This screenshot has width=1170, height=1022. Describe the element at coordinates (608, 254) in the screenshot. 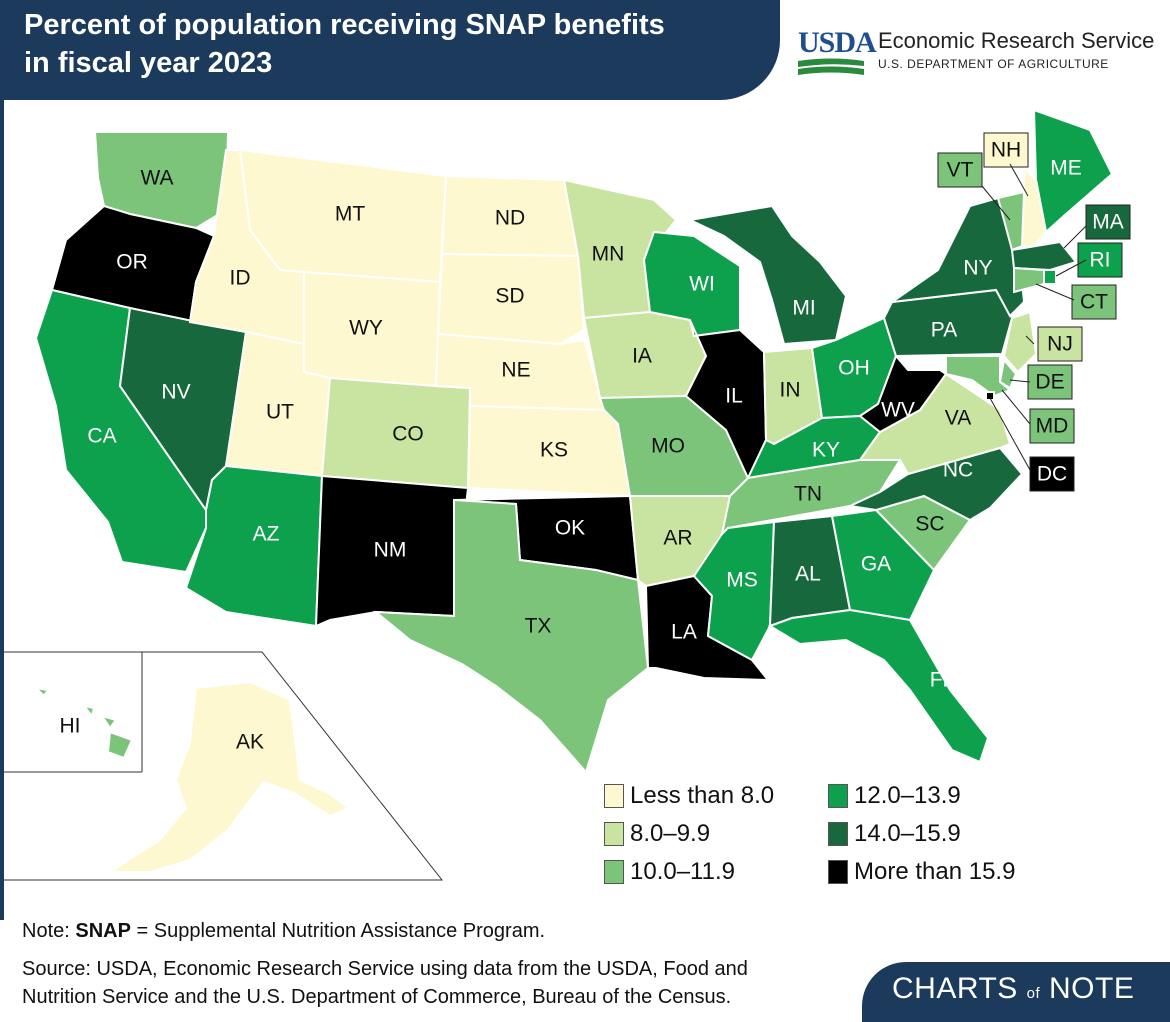

I see `label-MN: MN` at that location.